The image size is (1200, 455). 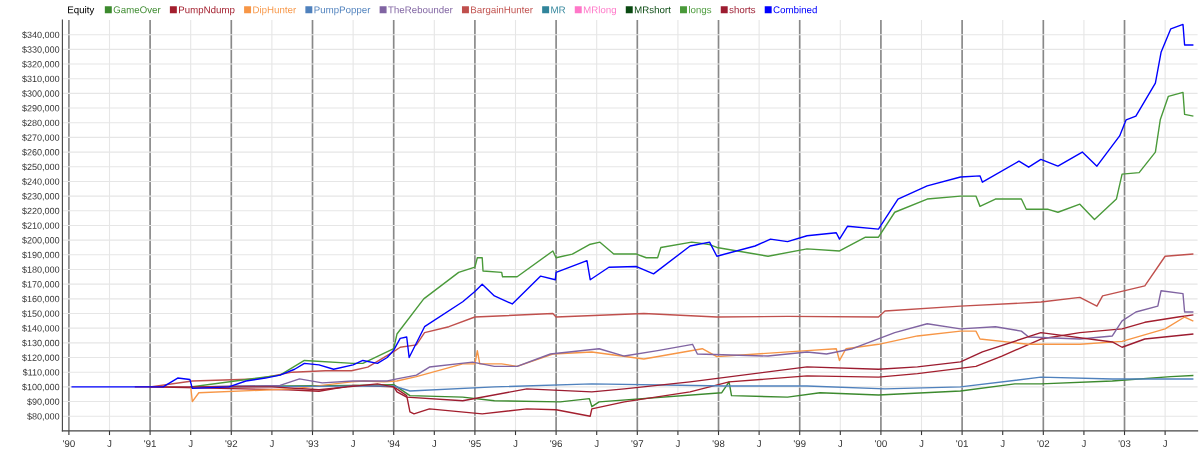 What do you see at coordinates (69, 444) in the screenshot?
I see `x-tick-label: '90` at bounding box center [69, 444].